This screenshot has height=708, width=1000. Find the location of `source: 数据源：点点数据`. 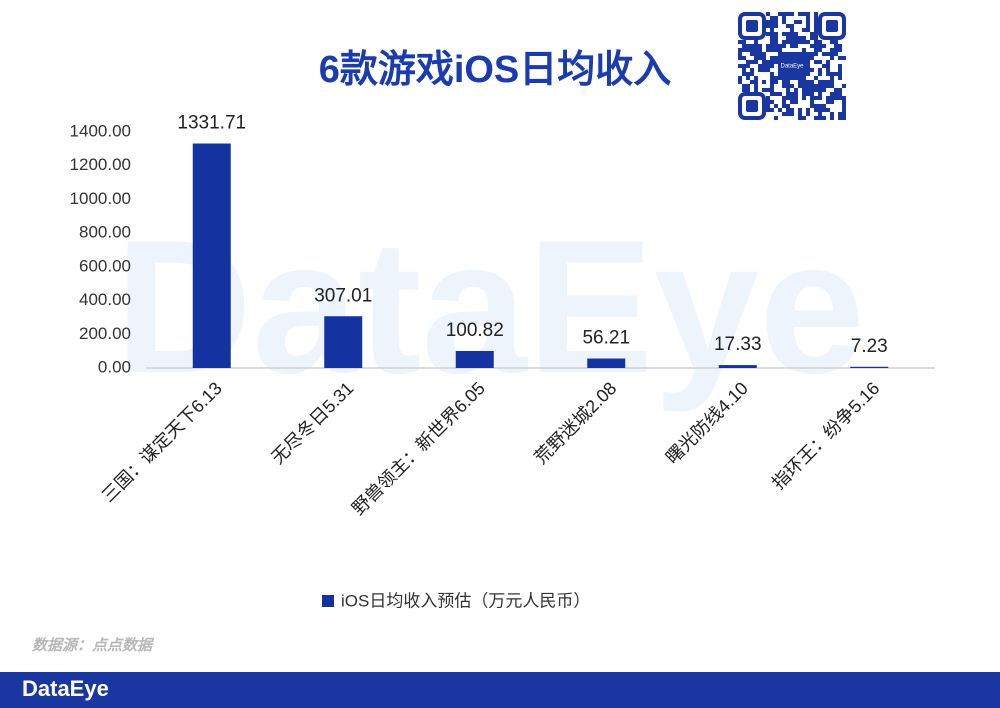

source: 数据源：点点数据 is located at coordinates (93, 645).